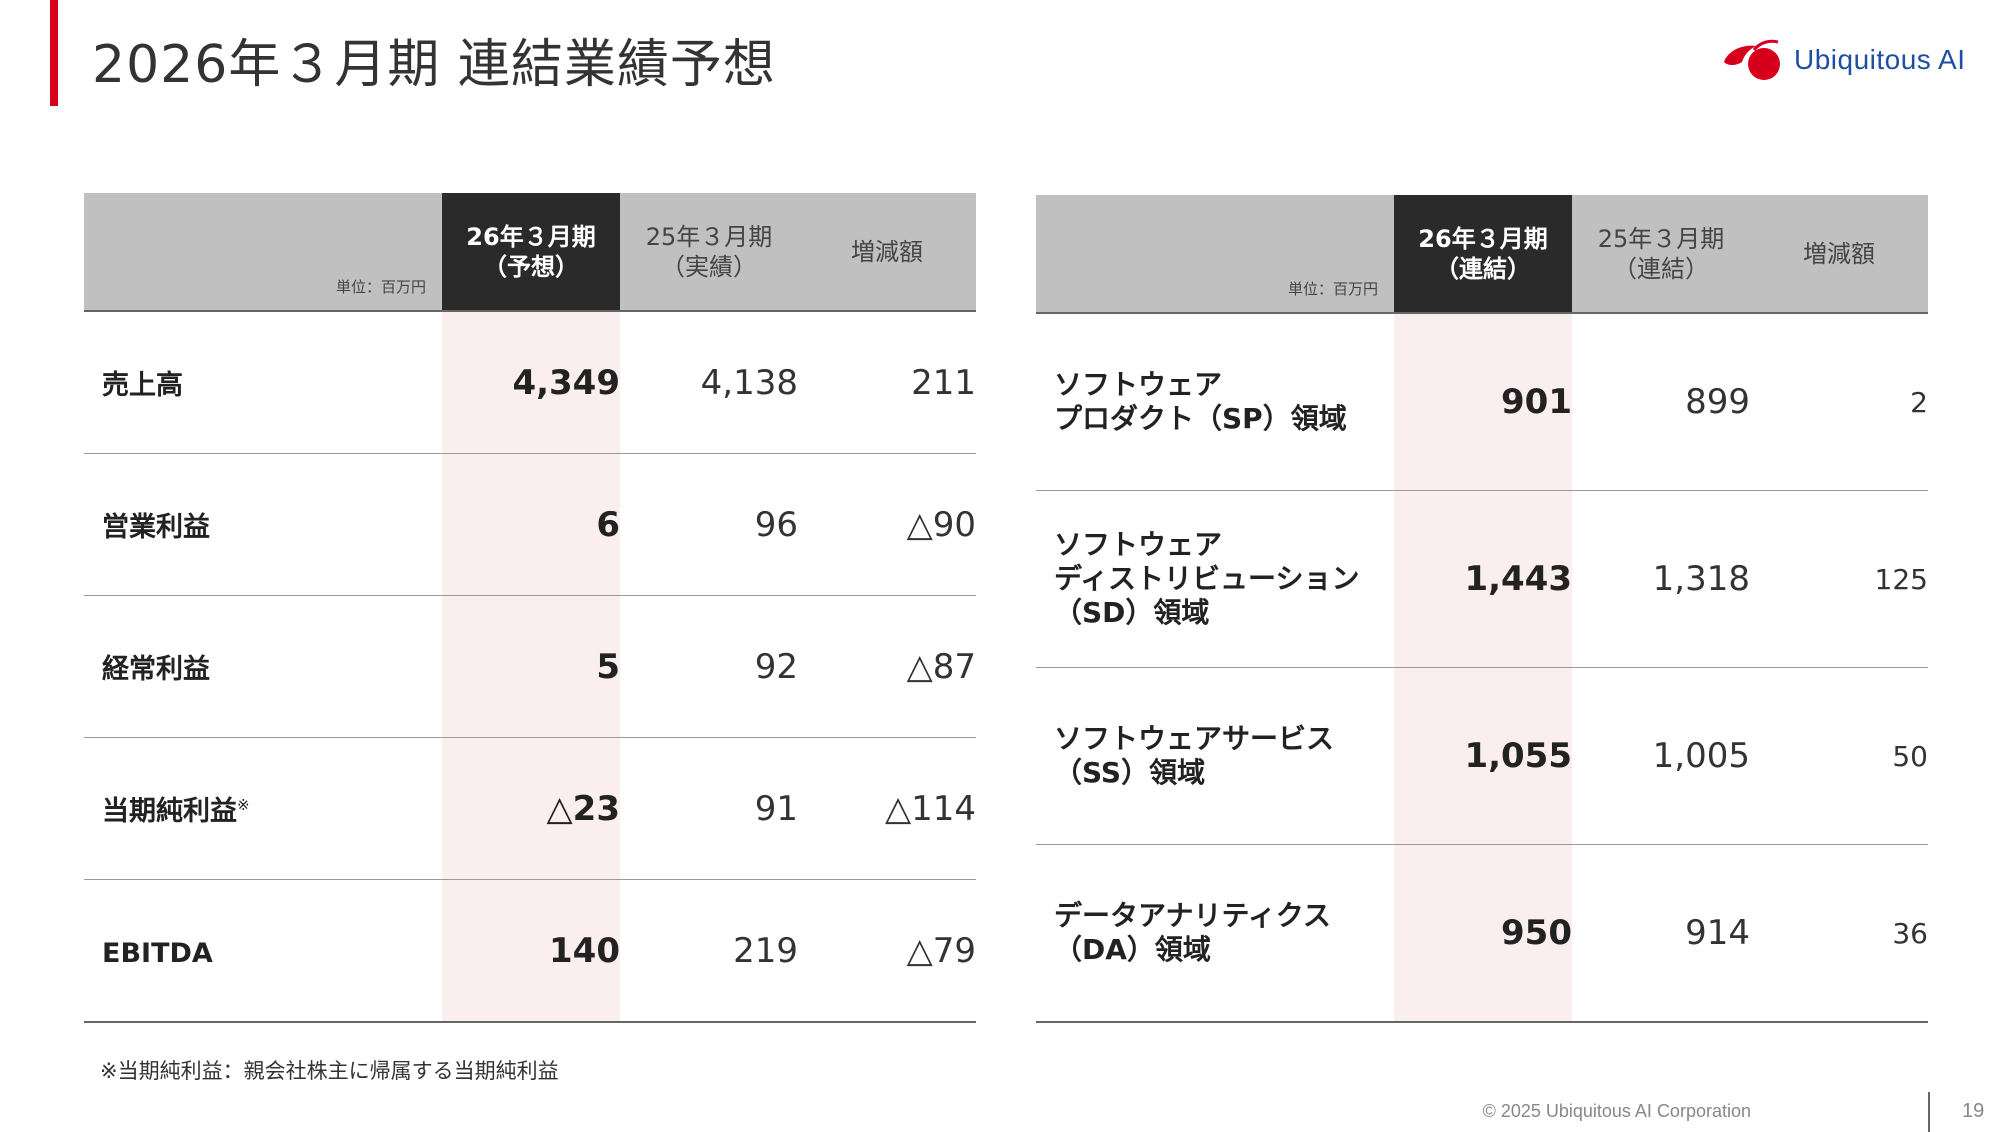  I want to click on row-label: 売上高, so click(263, 382).